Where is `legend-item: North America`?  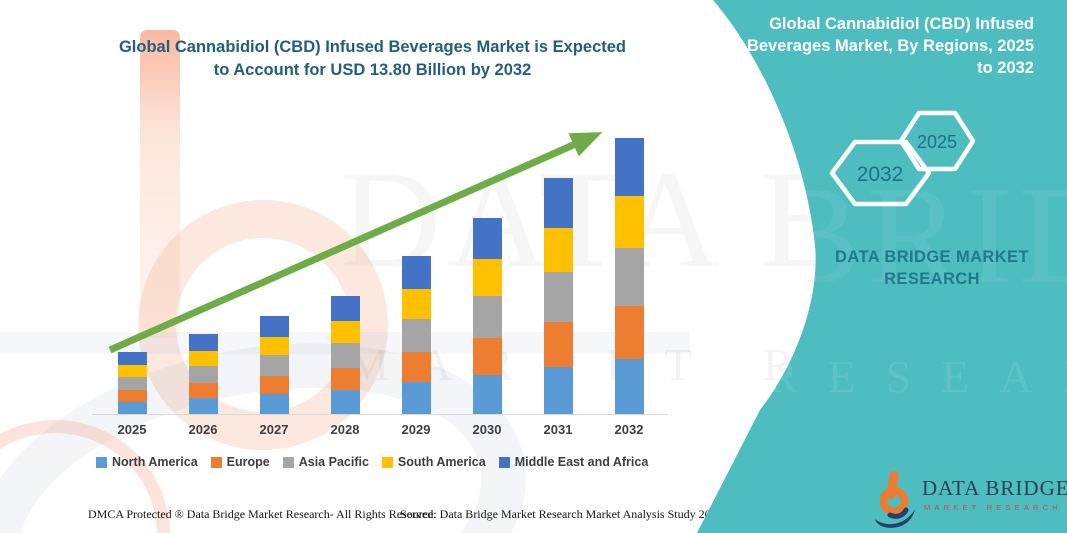
legend-item: North America is located at coordinates (147, 462).